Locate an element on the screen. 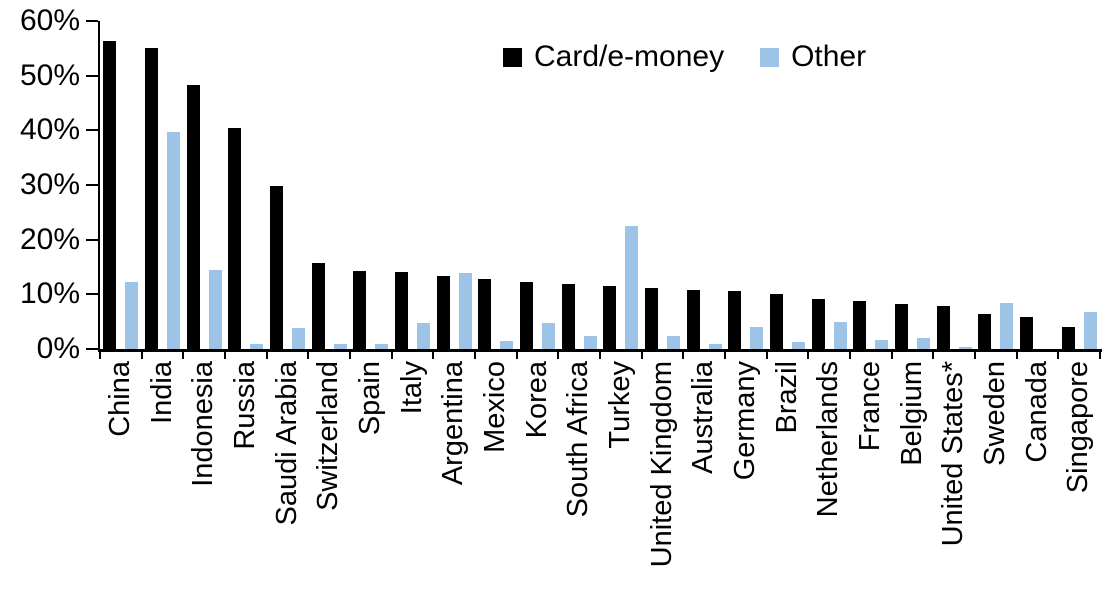 The width and height of the screenshot is (1112, 594). category-group-belgium is located at coordinates (913, 185).